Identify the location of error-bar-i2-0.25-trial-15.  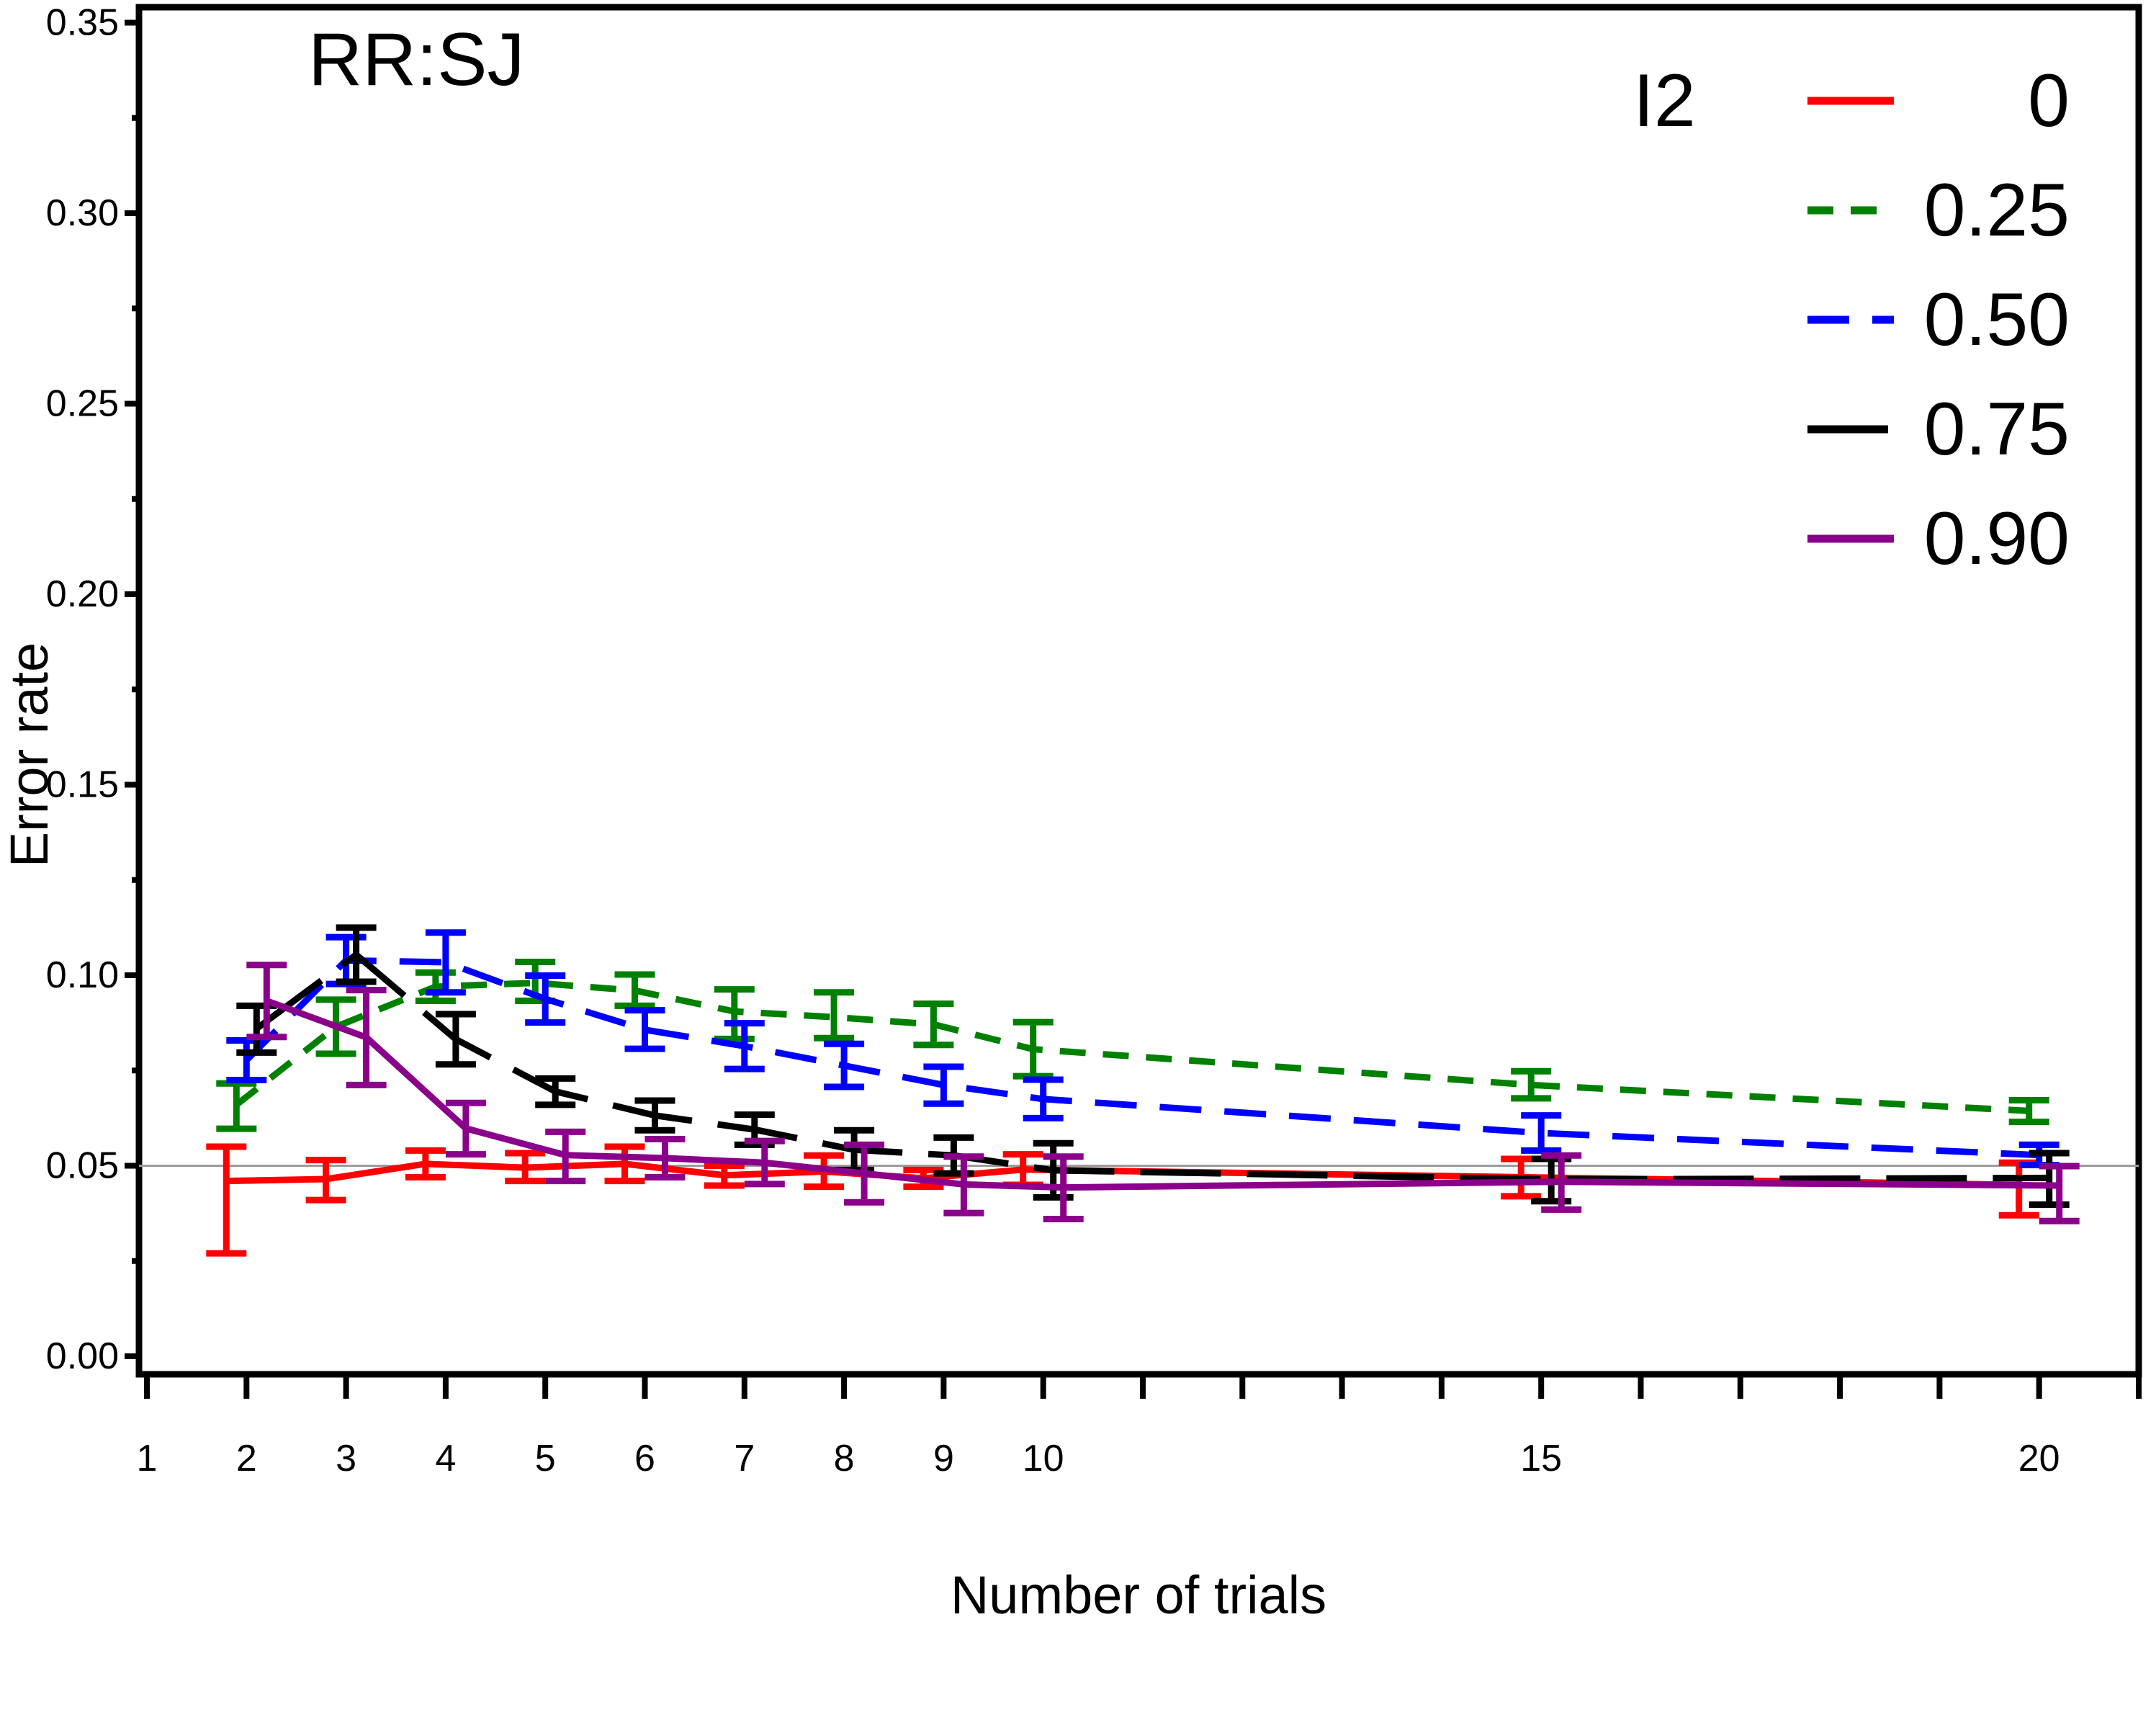
(1531, 1084).